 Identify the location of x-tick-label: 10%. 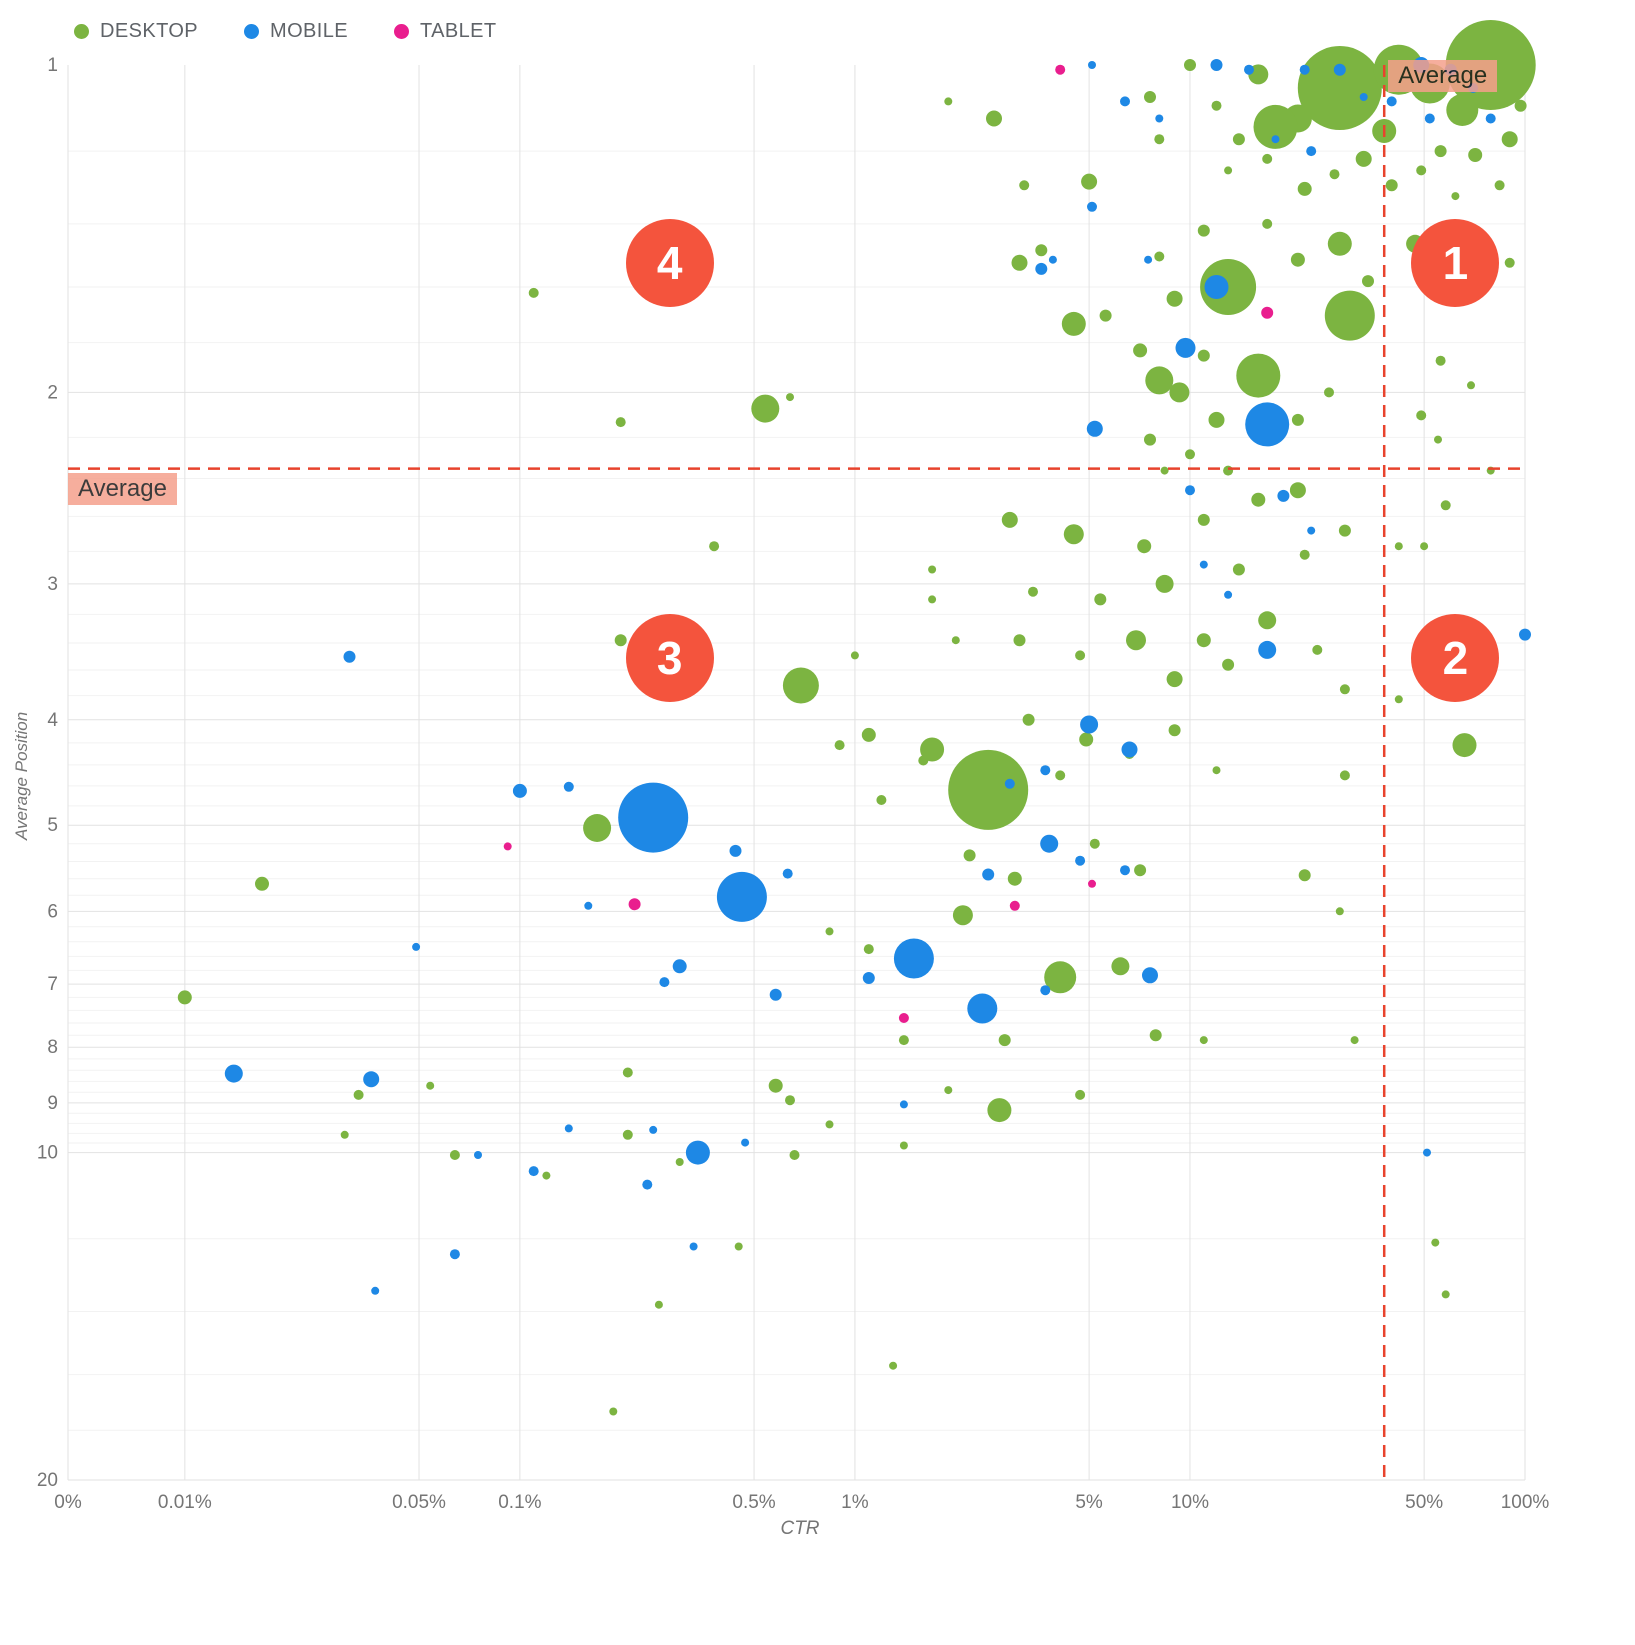
(1190, 1502).